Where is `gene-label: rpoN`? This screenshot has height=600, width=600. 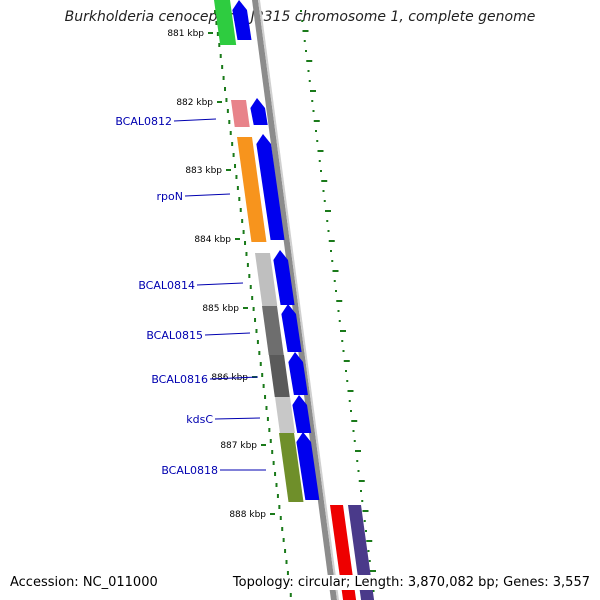
gene-label: rpoN is located at coordinates (170, 196).